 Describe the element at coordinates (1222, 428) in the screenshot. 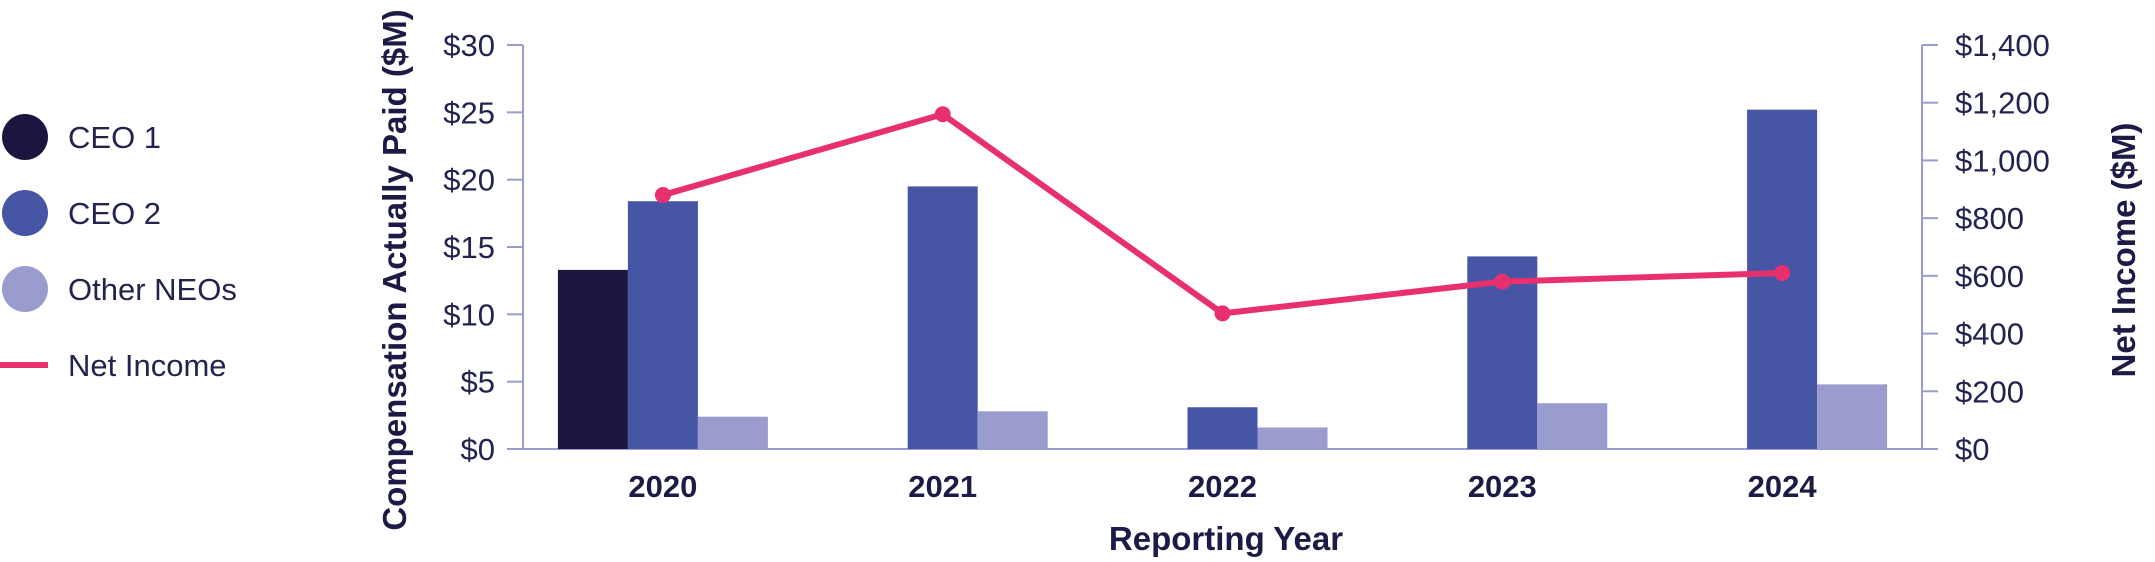

I see `bar-ceo-2-2022` at that location.